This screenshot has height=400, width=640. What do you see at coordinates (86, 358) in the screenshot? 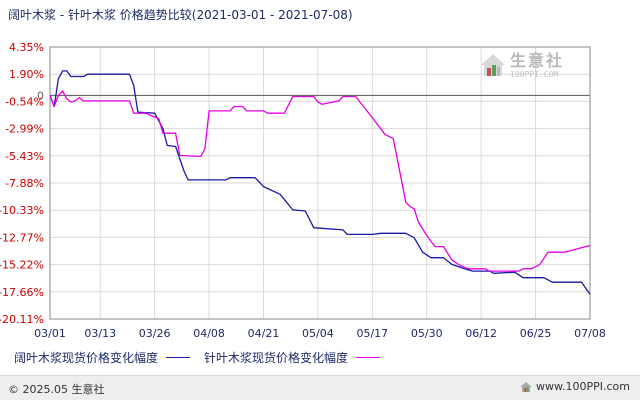
I see `legend-label-series-1: 阔叶木浆现货价格变化幅度` at bounding box center [86, 358].